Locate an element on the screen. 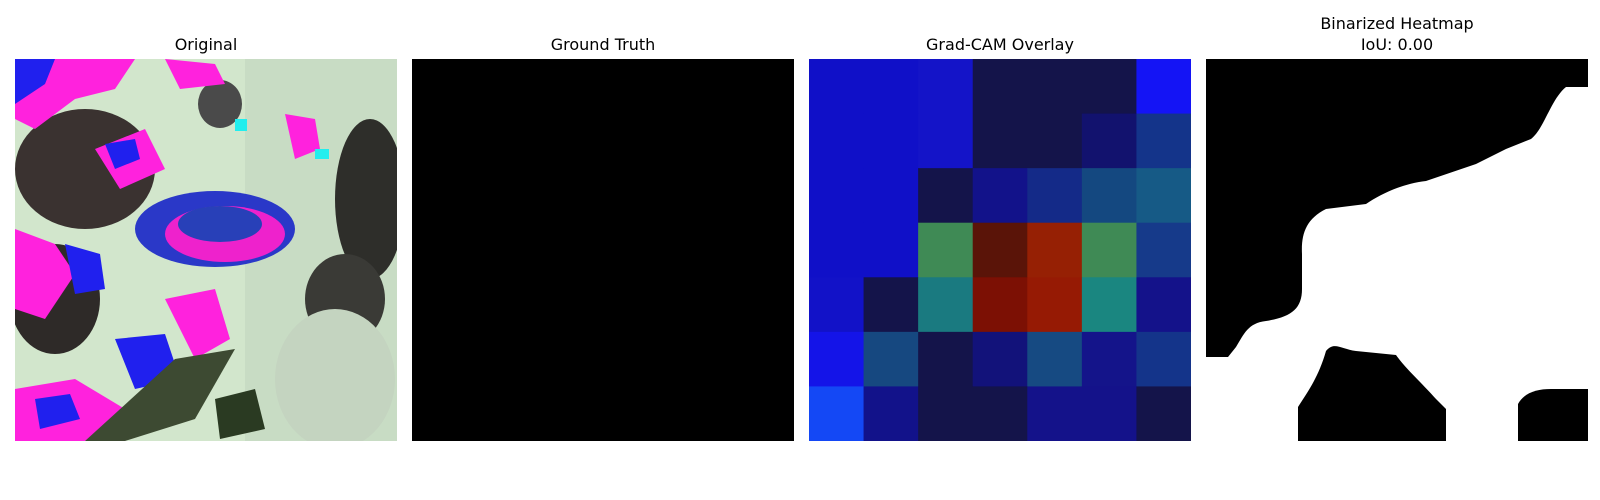  binarized-region-bottom-right is located at coordinates (1553, 415).